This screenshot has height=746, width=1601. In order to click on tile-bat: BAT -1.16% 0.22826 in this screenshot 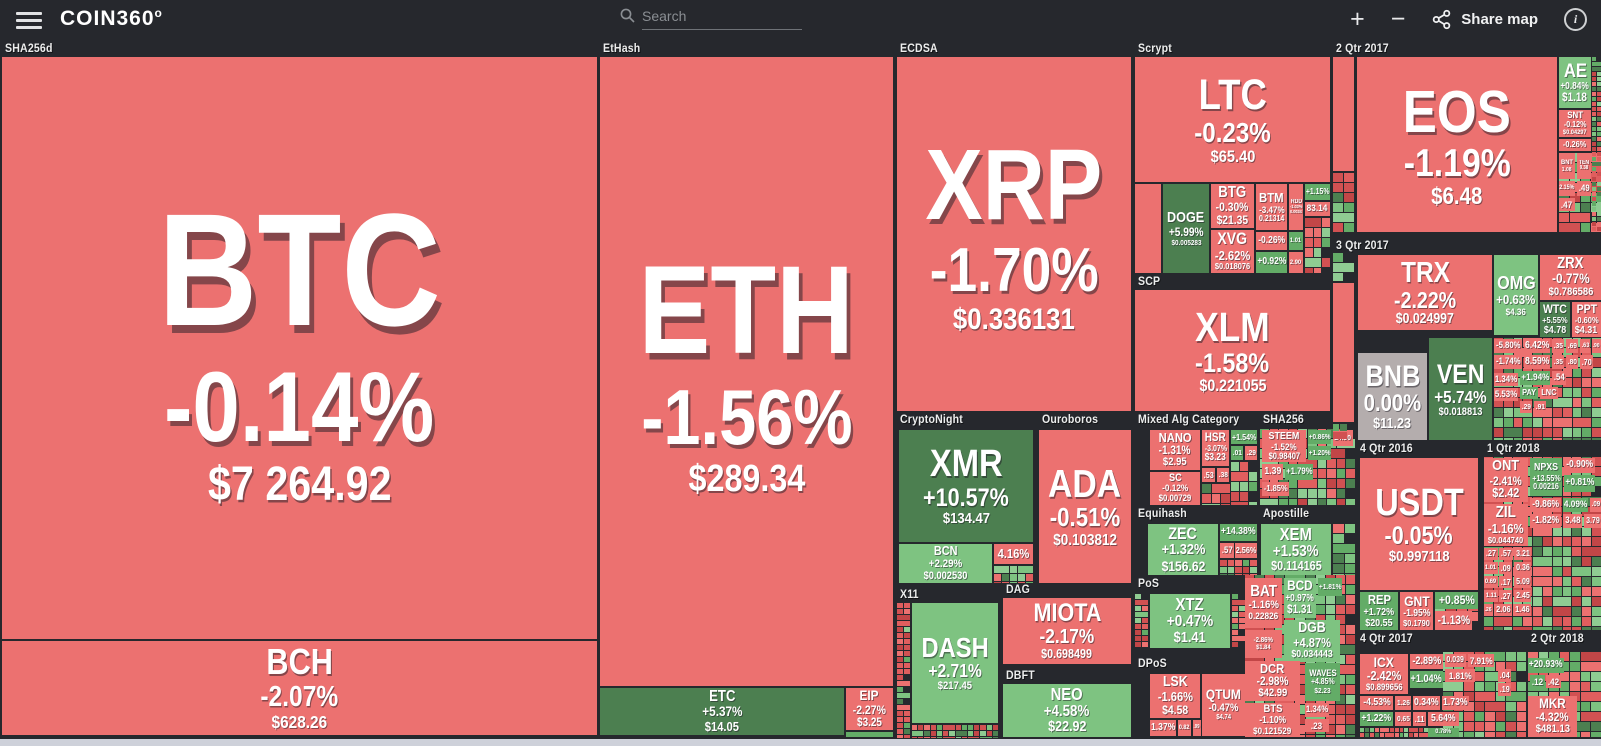, I will do `click(1263, 603)`.